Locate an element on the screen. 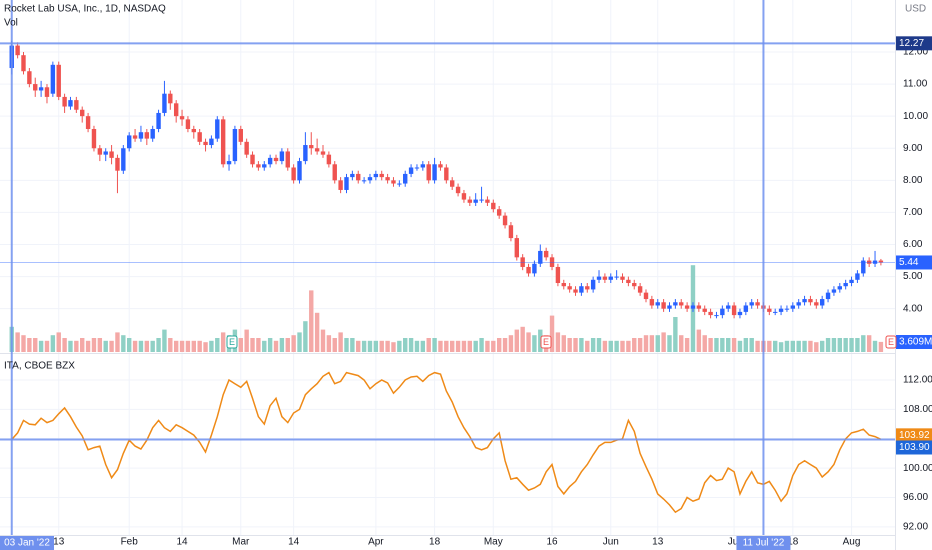 The image size is (932, 550). x-tick-label: Apr is located at coordinates (376, 542).